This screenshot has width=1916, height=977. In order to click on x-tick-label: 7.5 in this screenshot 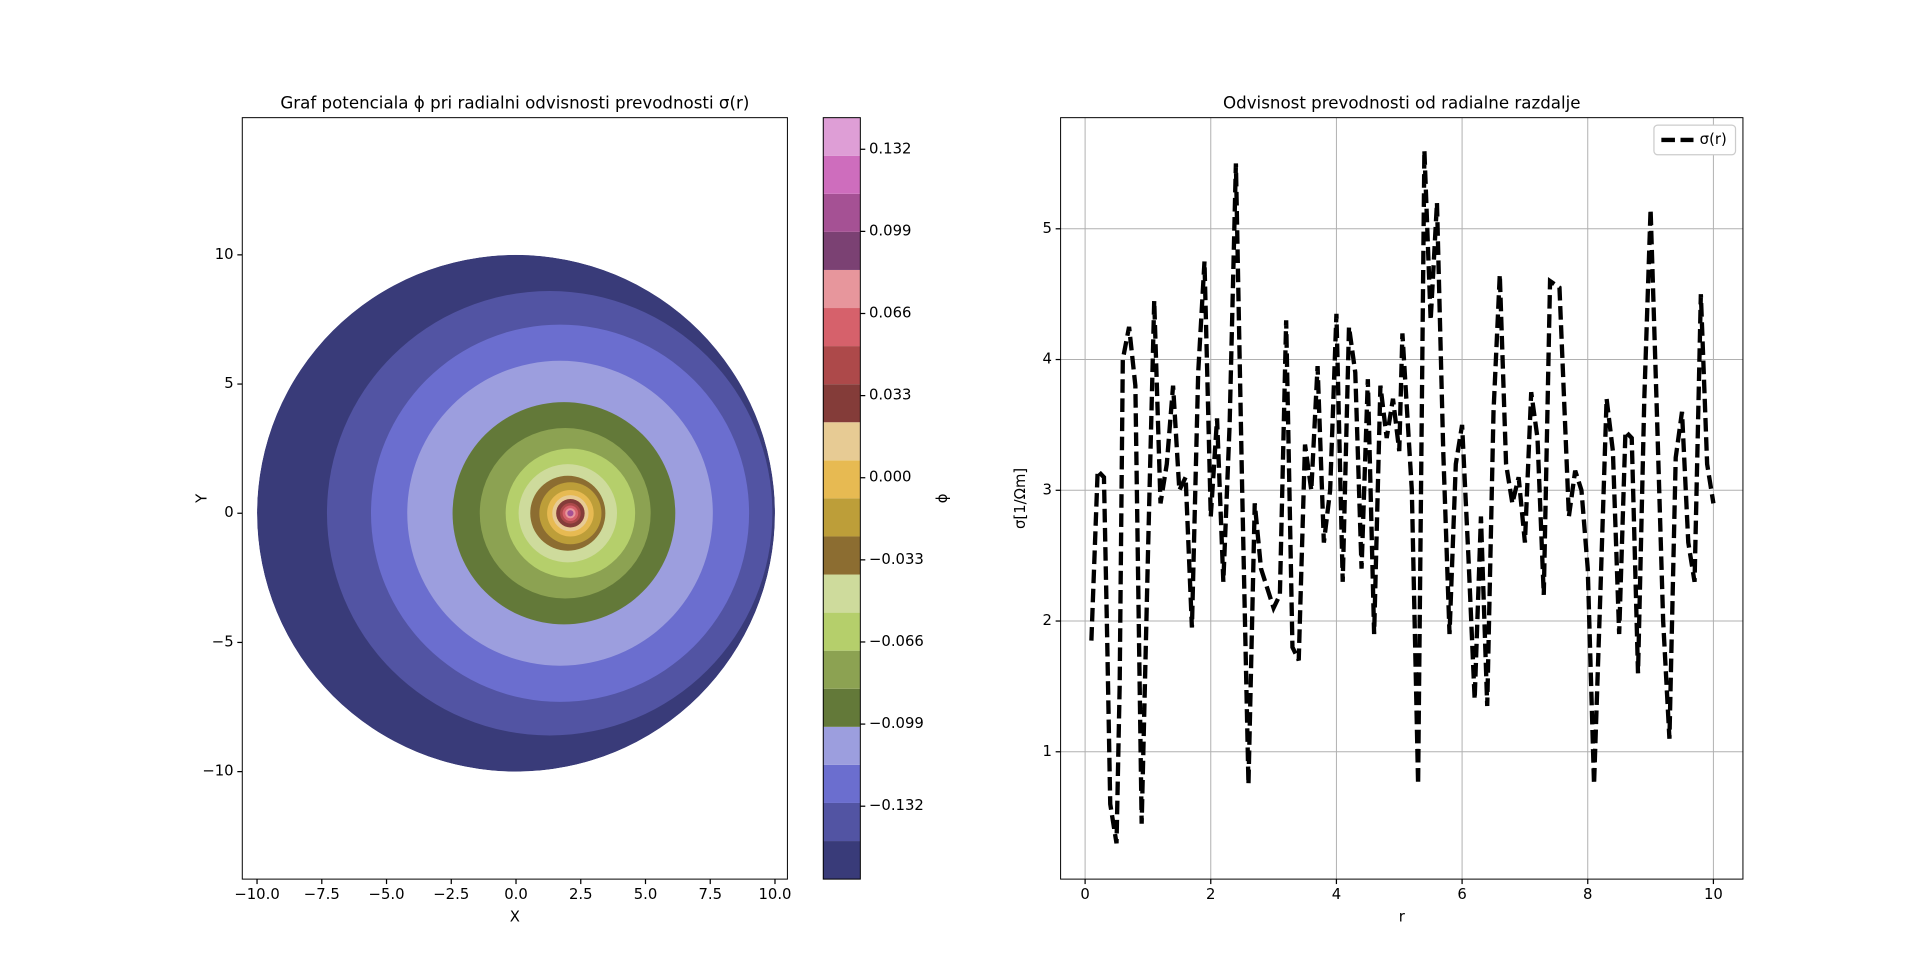, I will do `click(710, 894)`.